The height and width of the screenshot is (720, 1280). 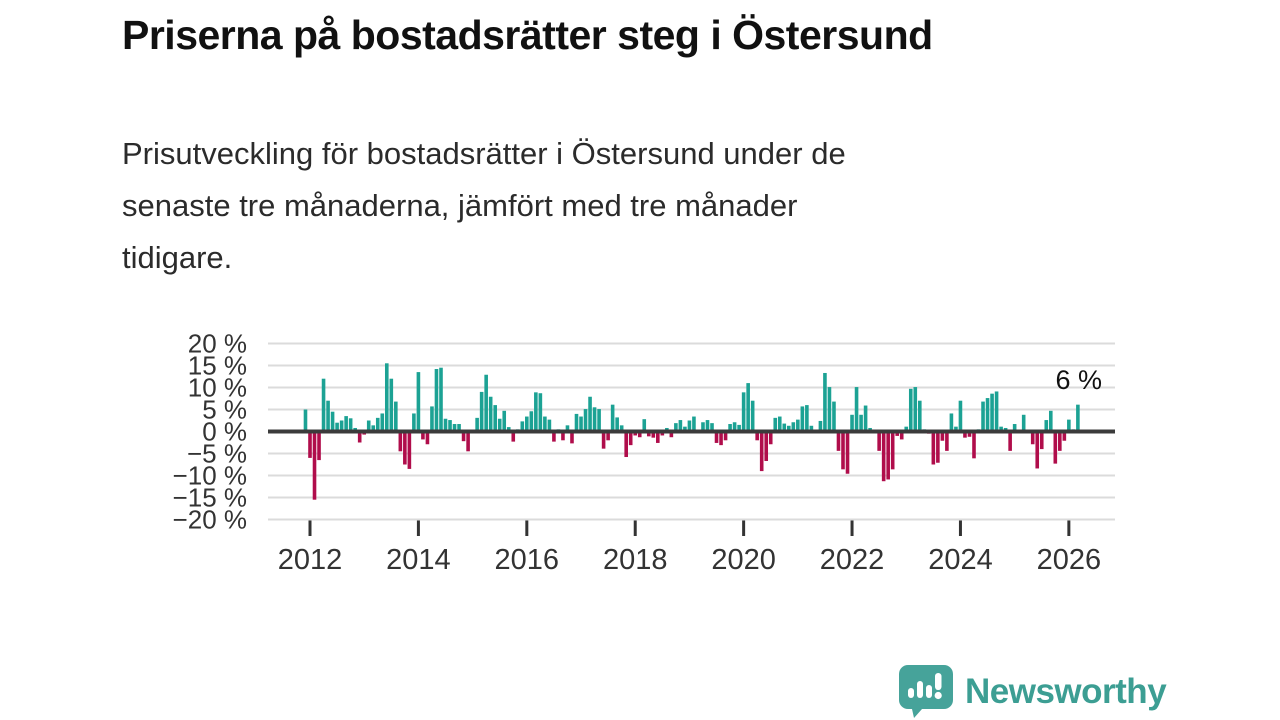 What do you see at coordinates (689, 548) in the screenshot?
I see `x-axis: 2012 2014 2016 2018 2020 2022 2024 2026` at bounding box center [689, 548].